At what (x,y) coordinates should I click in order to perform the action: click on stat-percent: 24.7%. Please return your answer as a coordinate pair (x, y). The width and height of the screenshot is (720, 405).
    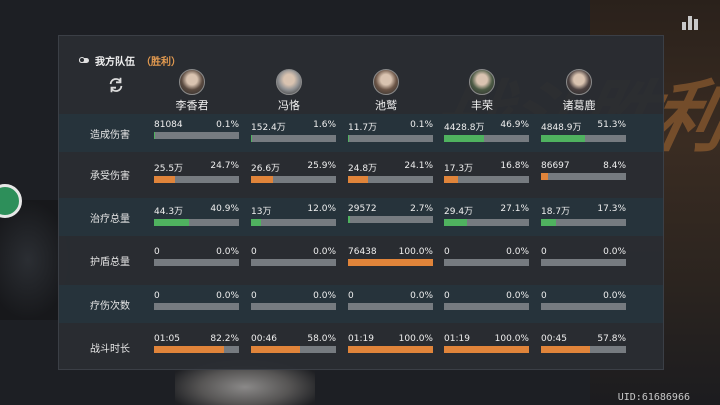
    Looking at the image, I should click on (224, 166).